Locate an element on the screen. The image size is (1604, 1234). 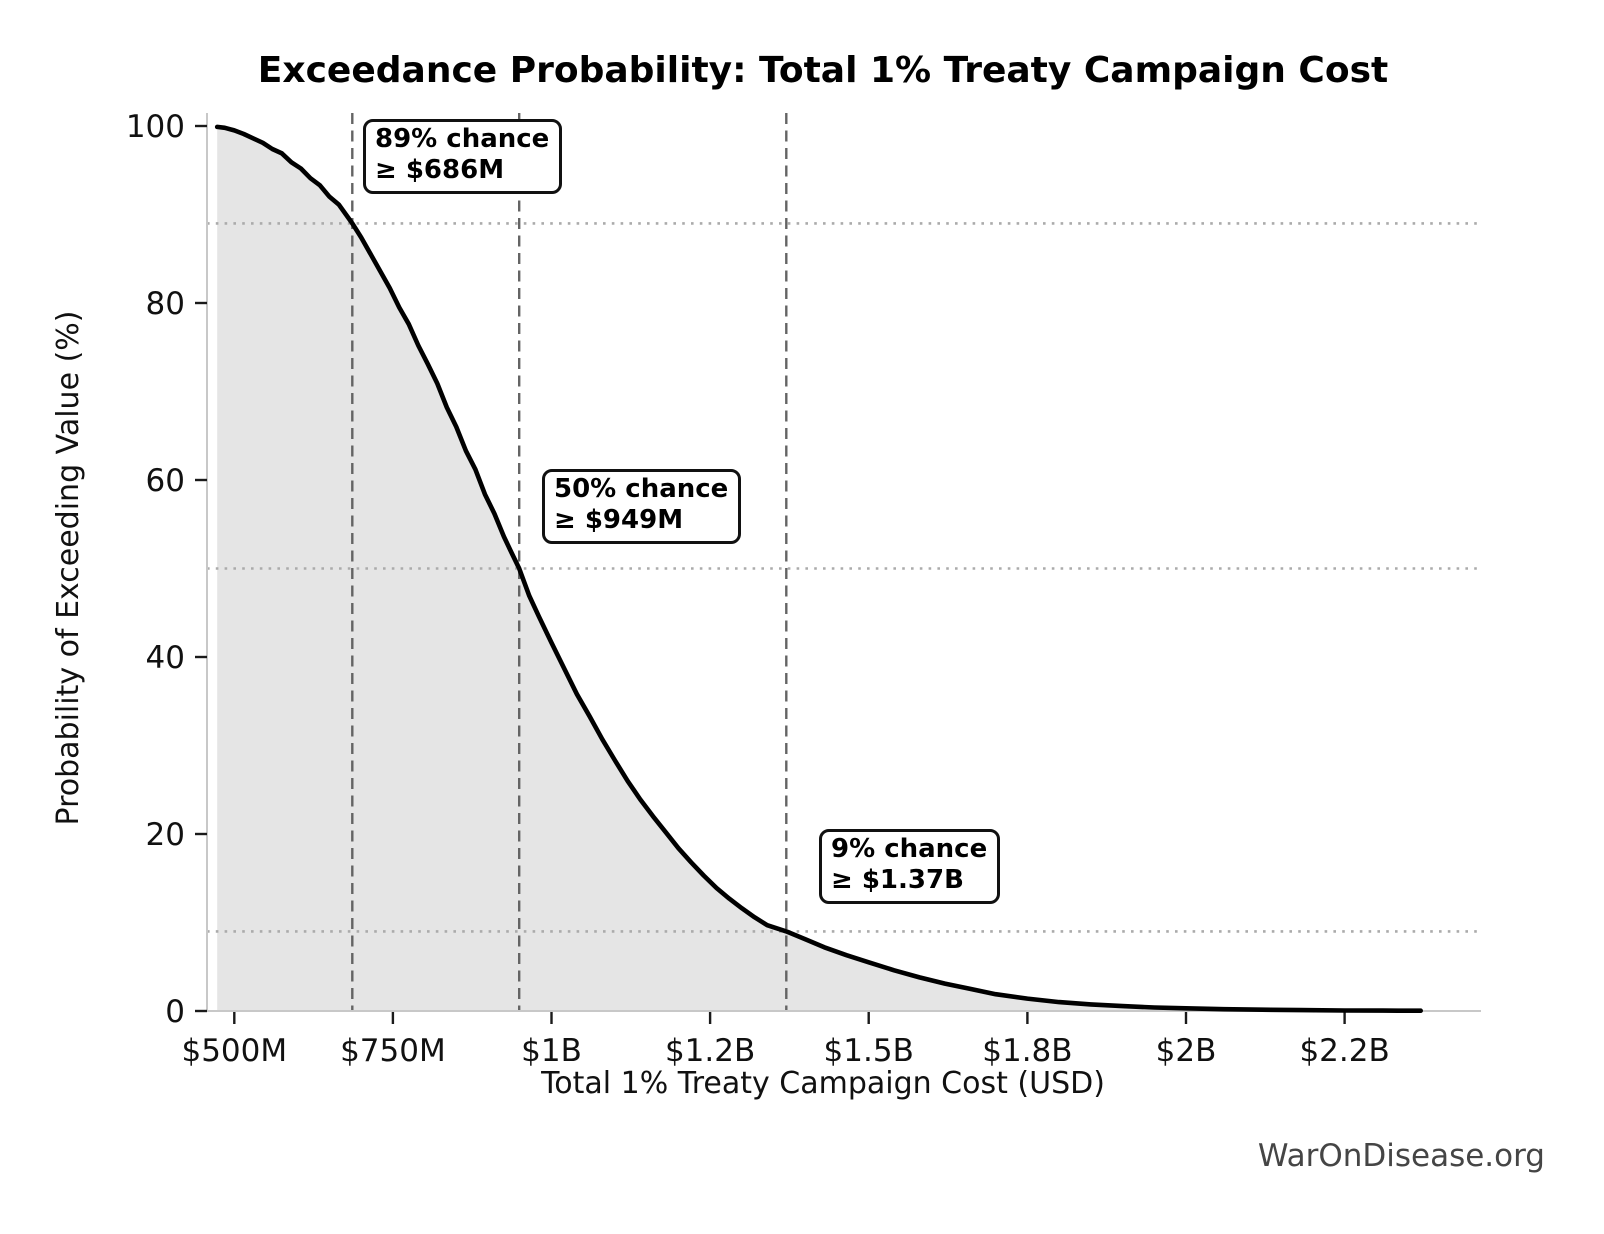
annotation-89pct-686m: 89% chance ≥ $686M is located at coordinates (463, 157).